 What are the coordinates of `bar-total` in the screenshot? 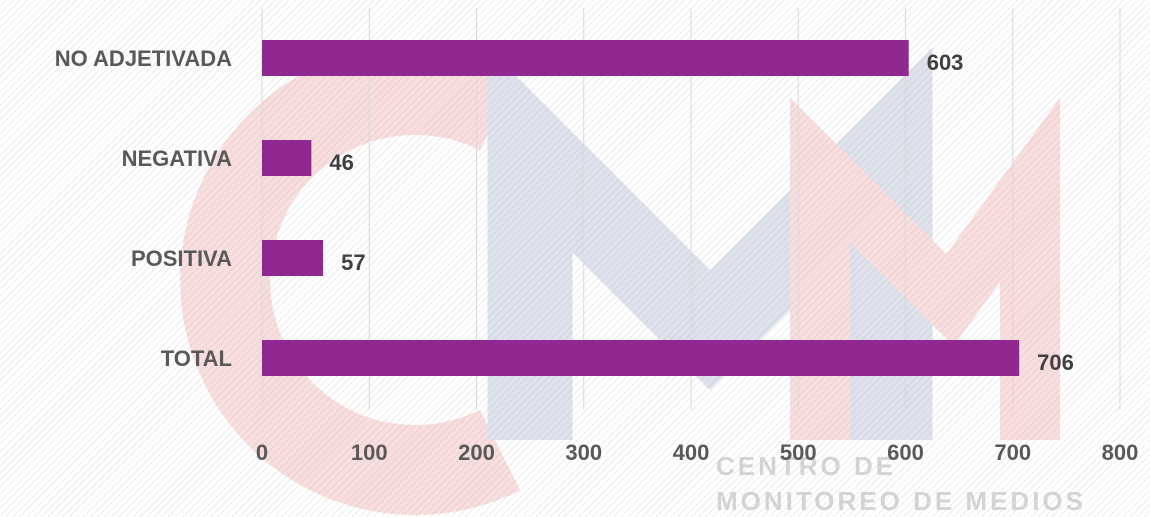 It's located at (641, 358).